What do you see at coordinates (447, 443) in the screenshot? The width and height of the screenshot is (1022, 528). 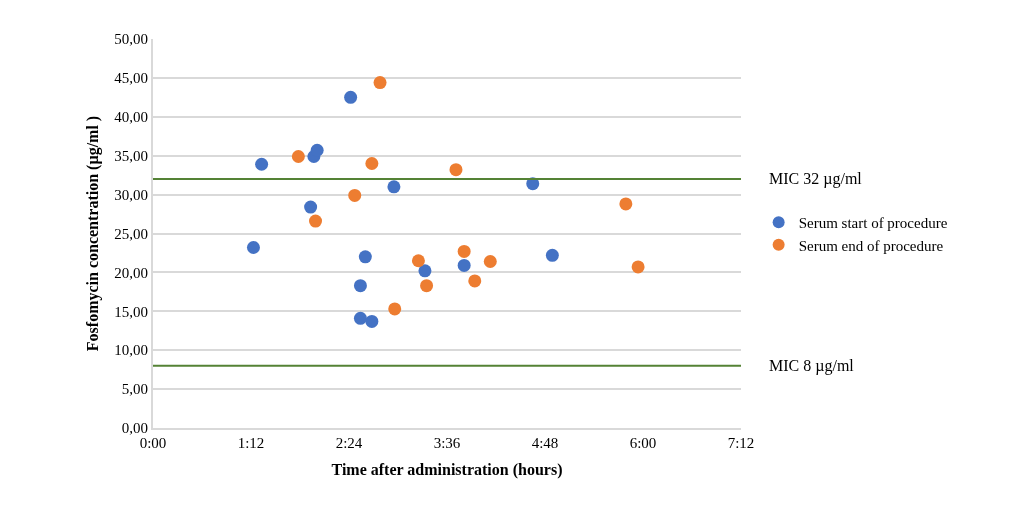 I see `x-tick-label: 3:36` at bounding box center [447, 443].